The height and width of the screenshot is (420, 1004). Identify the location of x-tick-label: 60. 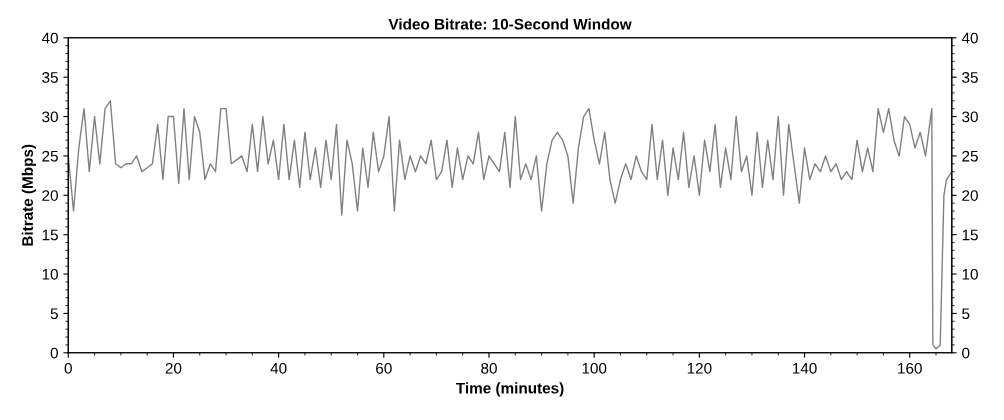
(384, 368).